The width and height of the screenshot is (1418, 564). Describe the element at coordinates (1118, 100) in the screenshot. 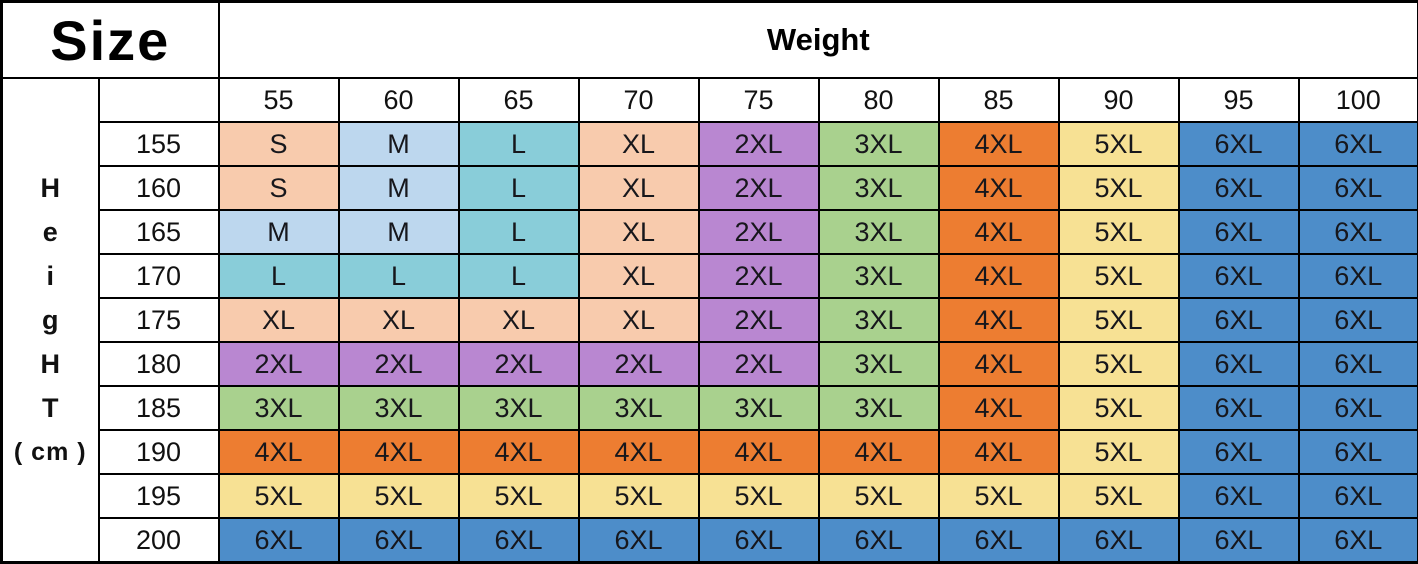

I see `weight-col-header-90: 90` at that location.